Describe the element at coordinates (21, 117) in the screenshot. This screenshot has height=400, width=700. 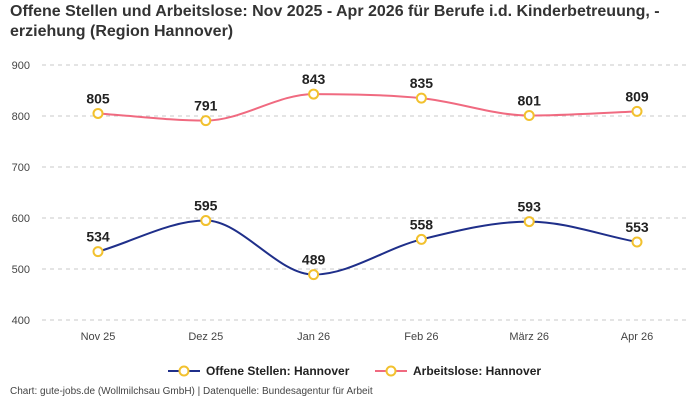
I see `y-tick-label: 800` at that location.